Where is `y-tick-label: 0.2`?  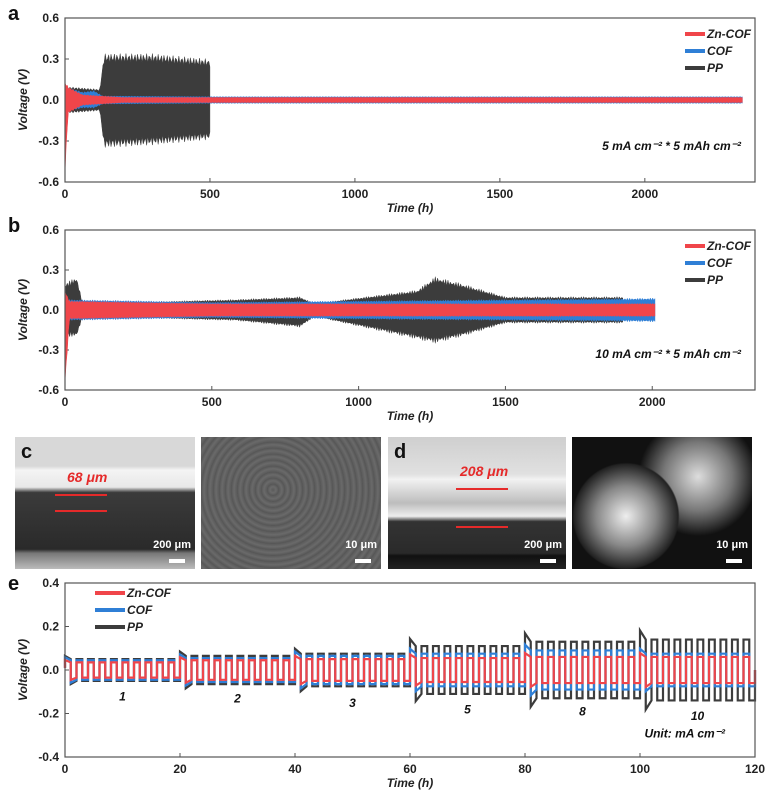 y-tick-label: 0.2 is located at coordinates (50, 627).